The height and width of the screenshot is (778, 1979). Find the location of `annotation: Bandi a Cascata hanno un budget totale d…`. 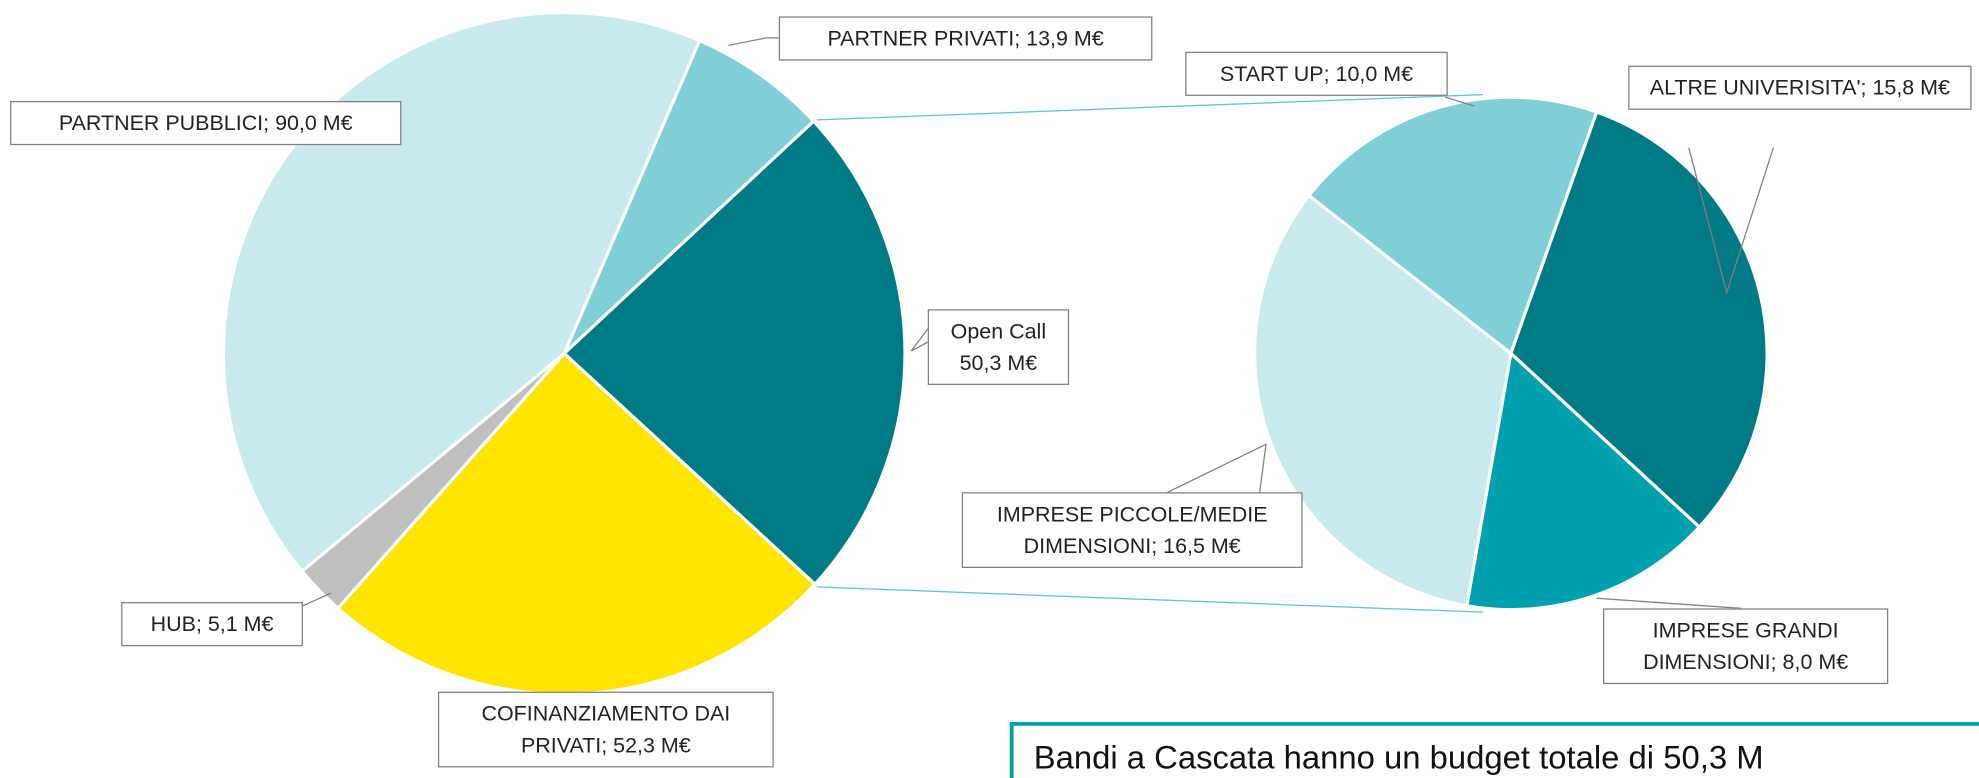

annotation: Bandi a Cascata hanno un budget totale d… is located at coordinates (1494, 749).